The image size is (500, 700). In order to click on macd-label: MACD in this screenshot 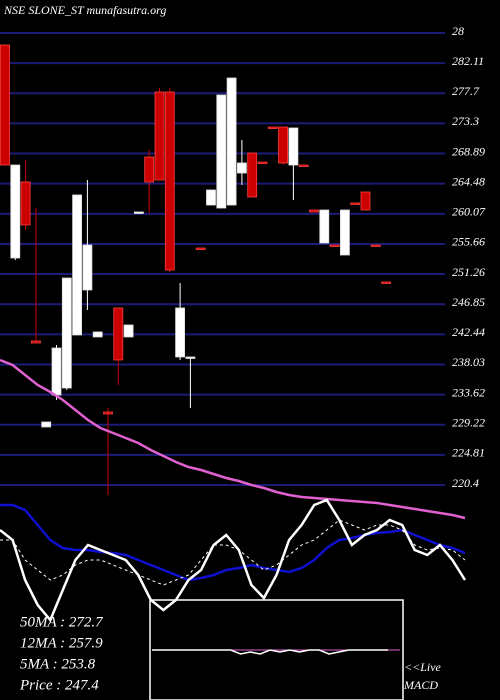, I will do `click(420, 685)`.